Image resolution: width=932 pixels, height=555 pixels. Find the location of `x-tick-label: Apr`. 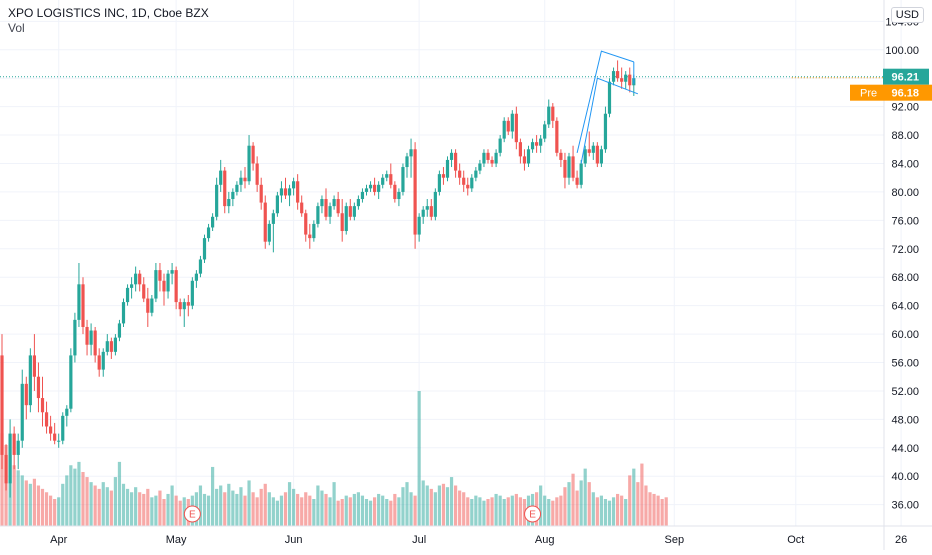

x-tick-label: Apr is located at coordinates (58, 540).